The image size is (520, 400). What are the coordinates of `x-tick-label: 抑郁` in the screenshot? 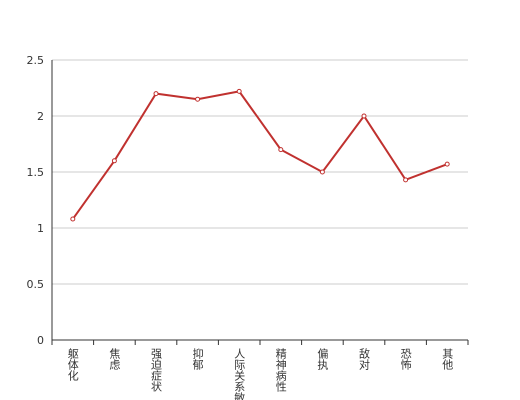 It's located at (197, 358).